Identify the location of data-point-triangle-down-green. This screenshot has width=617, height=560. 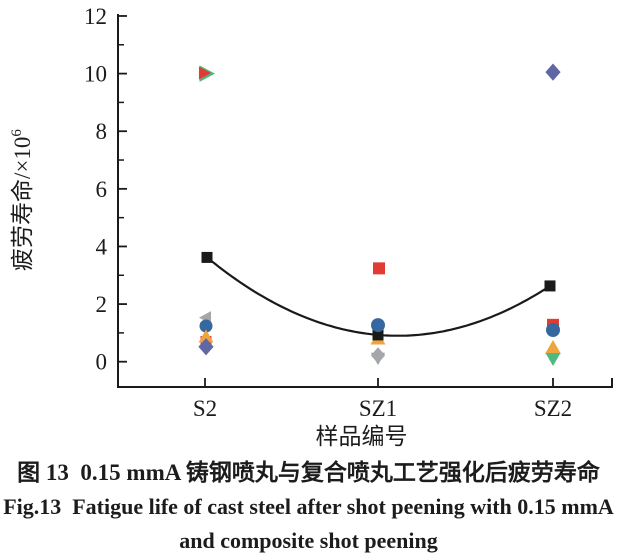
(553, 359).